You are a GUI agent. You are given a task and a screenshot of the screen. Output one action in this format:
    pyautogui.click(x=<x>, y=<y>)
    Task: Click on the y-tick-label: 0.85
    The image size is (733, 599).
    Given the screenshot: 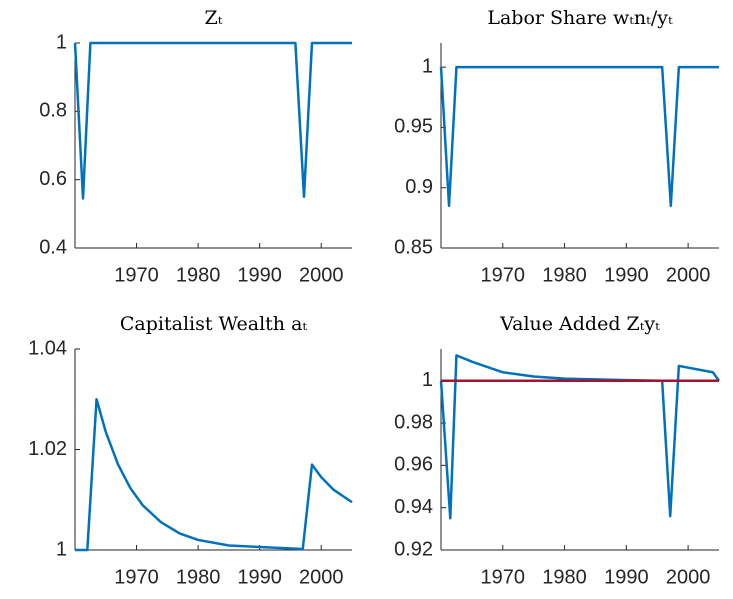 What is the action you would take?
    pyautogui.click(x=413, y=247)
    